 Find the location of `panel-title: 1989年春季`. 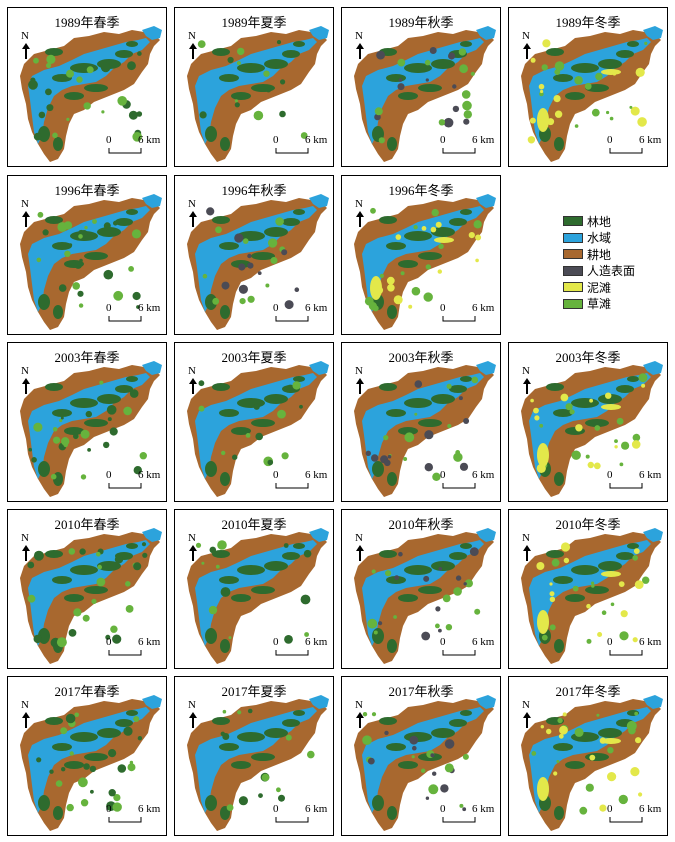

panel-title: 1989年春季 is located at coordinates (87, 22).